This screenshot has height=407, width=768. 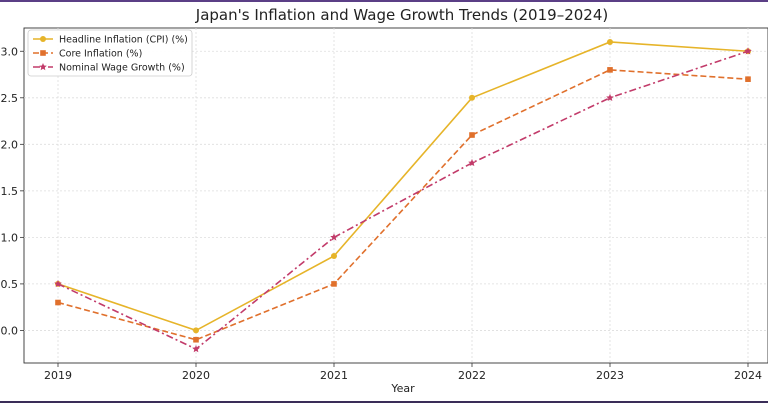 I want to click on legend-box, so click(x=110, y=53).